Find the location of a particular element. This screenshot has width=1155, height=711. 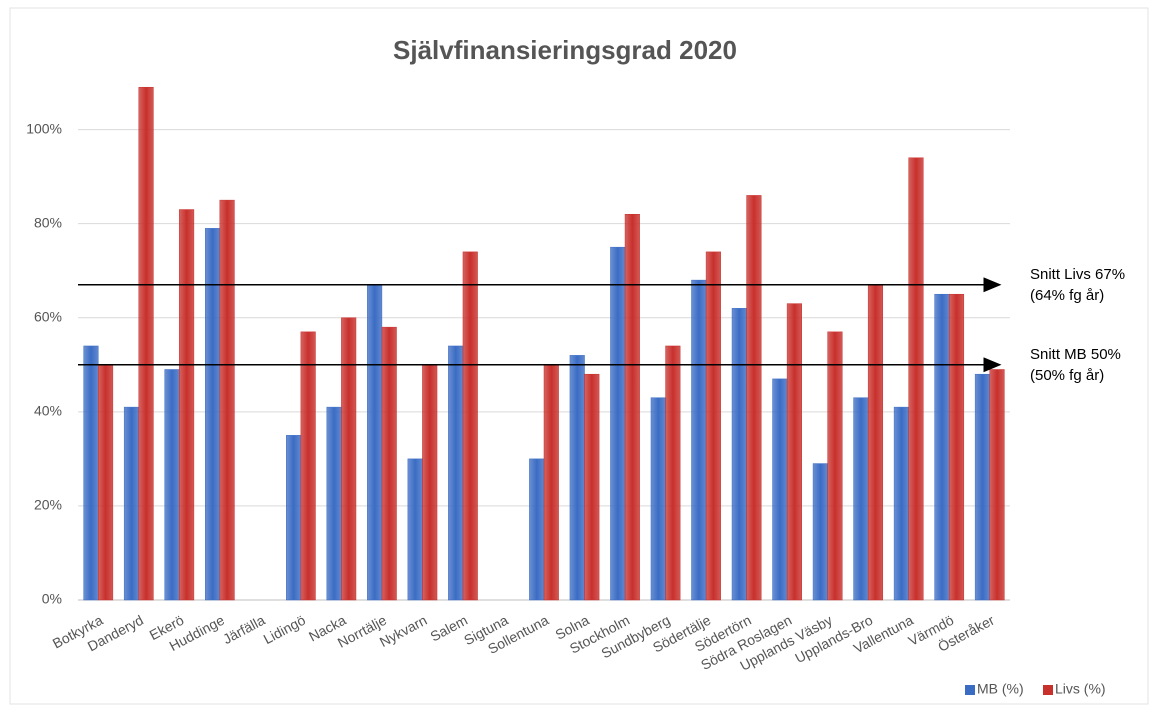

reference-label: Snitt Livs 67% is located at coordinates (1077, 274).